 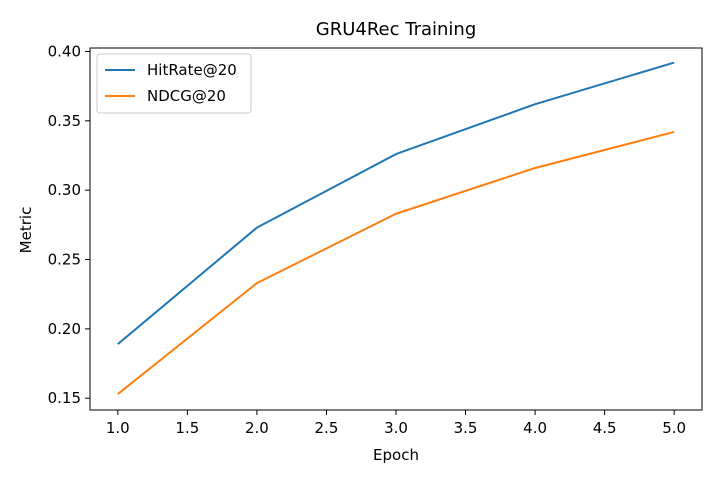 What do you see at coordinates (535, 428) in the screenshot?
I see `x-tick-label: 4.0` at bounding box center [535, 428].